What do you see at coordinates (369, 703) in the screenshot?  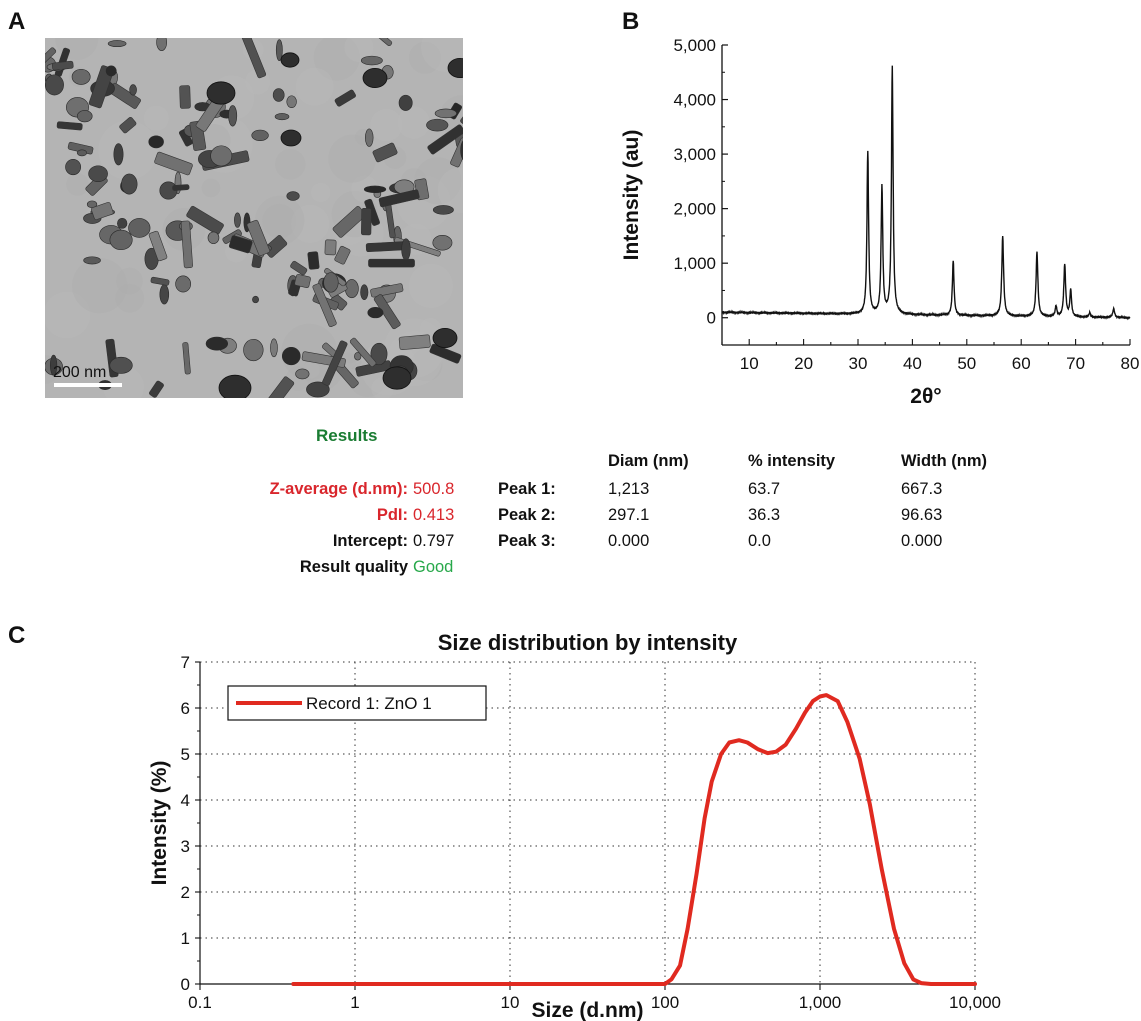 I see `dls-legend-label: Record 1: ZnO 1` at bounding box center [369, 703].